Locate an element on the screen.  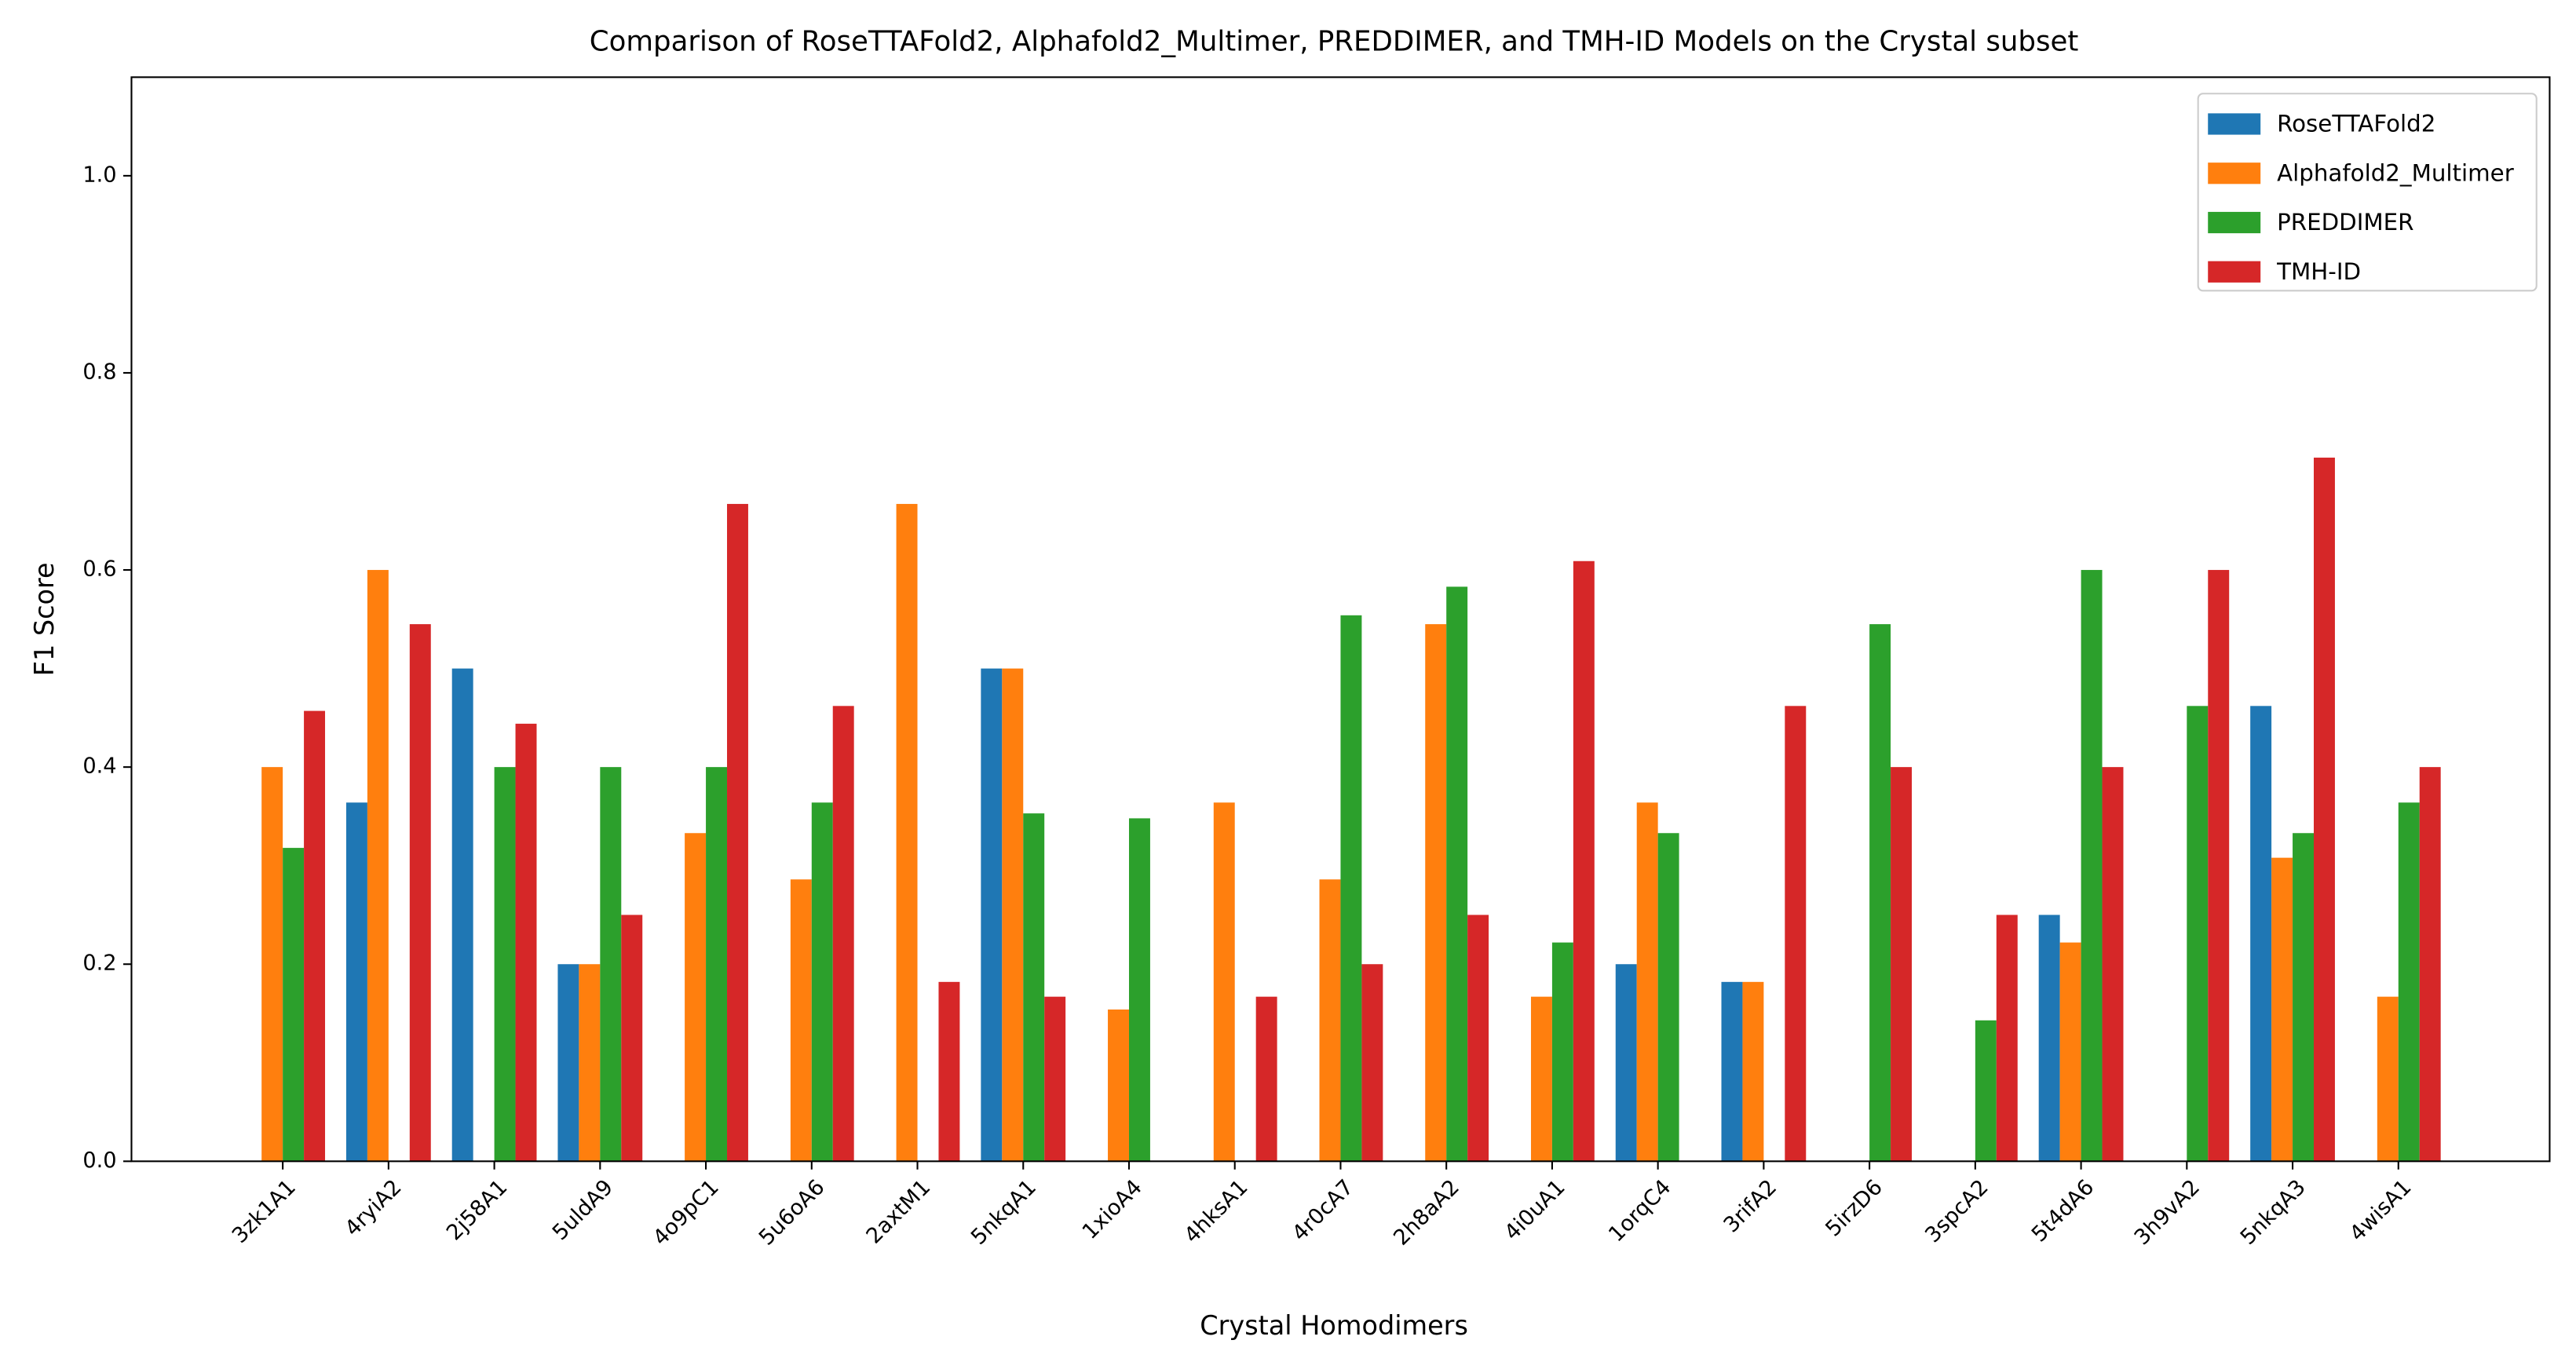
y-tick-label: 0.2 is located at coordinates (99, 963).